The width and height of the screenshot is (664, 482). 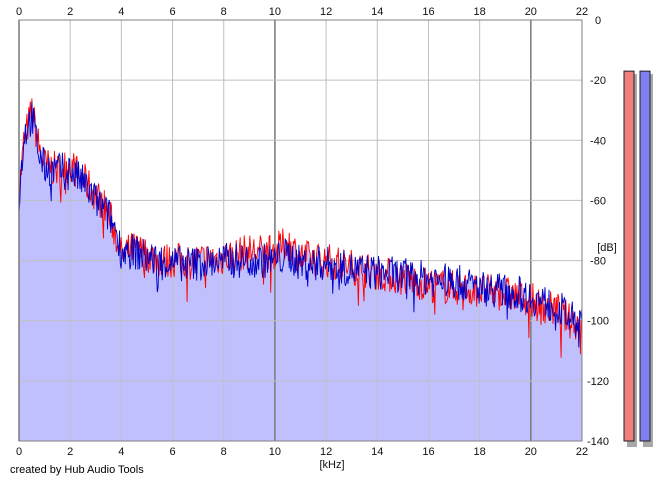 I want to click on y-tick-label: -100, so click(x=598, y=322).